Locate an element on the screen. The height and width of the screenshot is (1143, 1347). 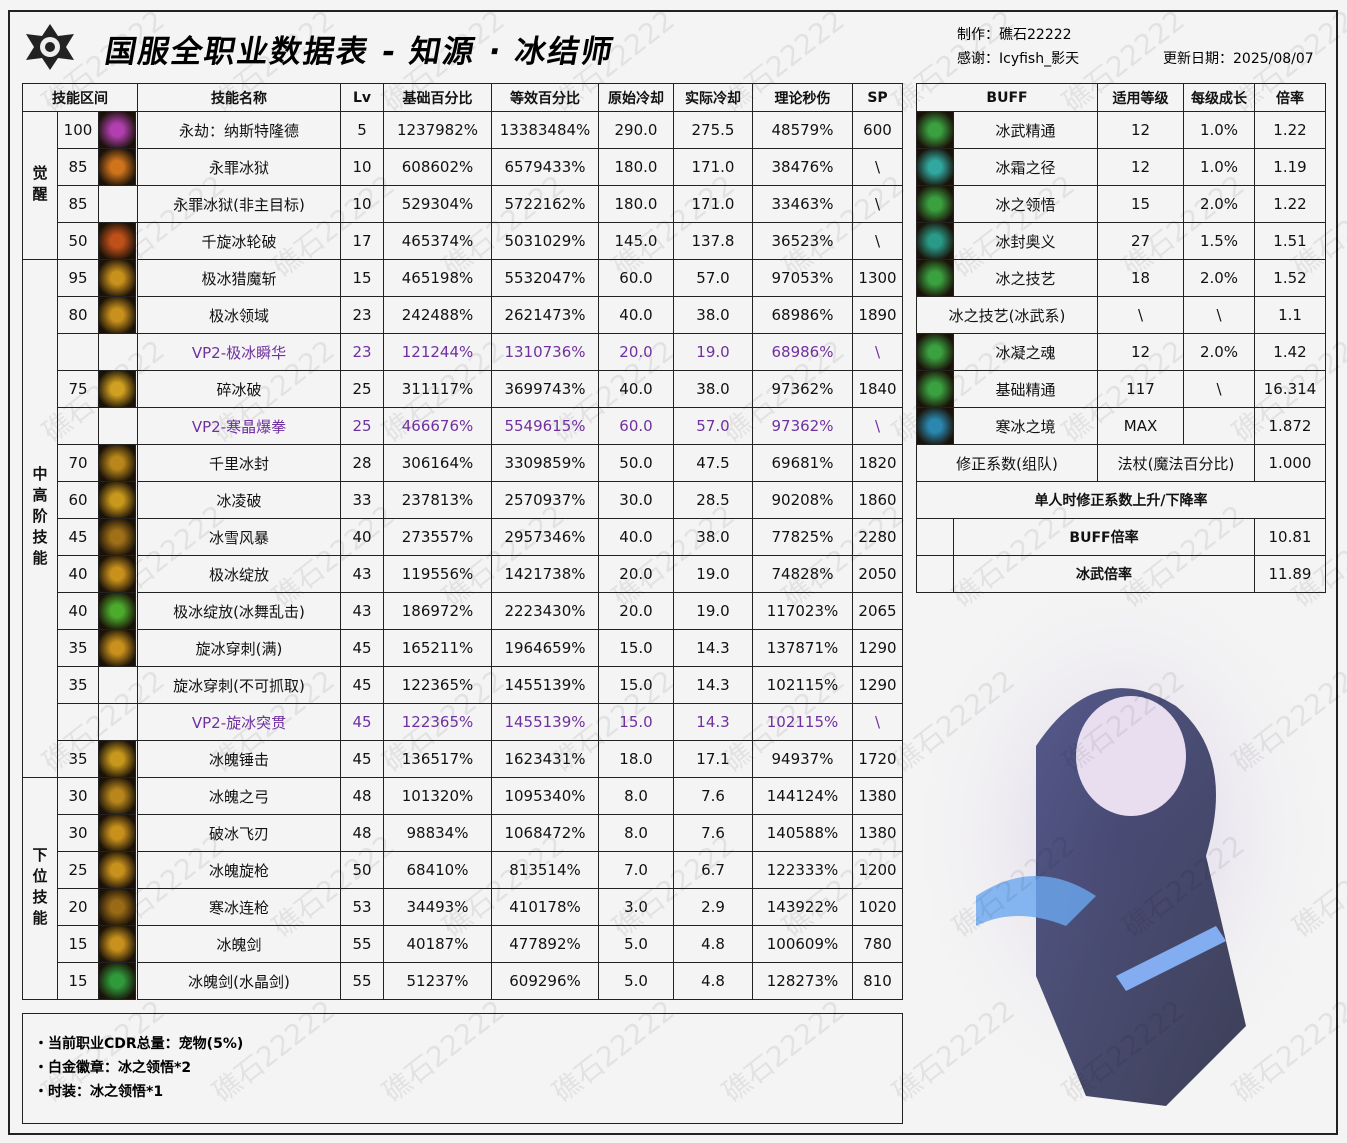
summary-cell: 冰武倍率 is located at coordinates (1104, 574).